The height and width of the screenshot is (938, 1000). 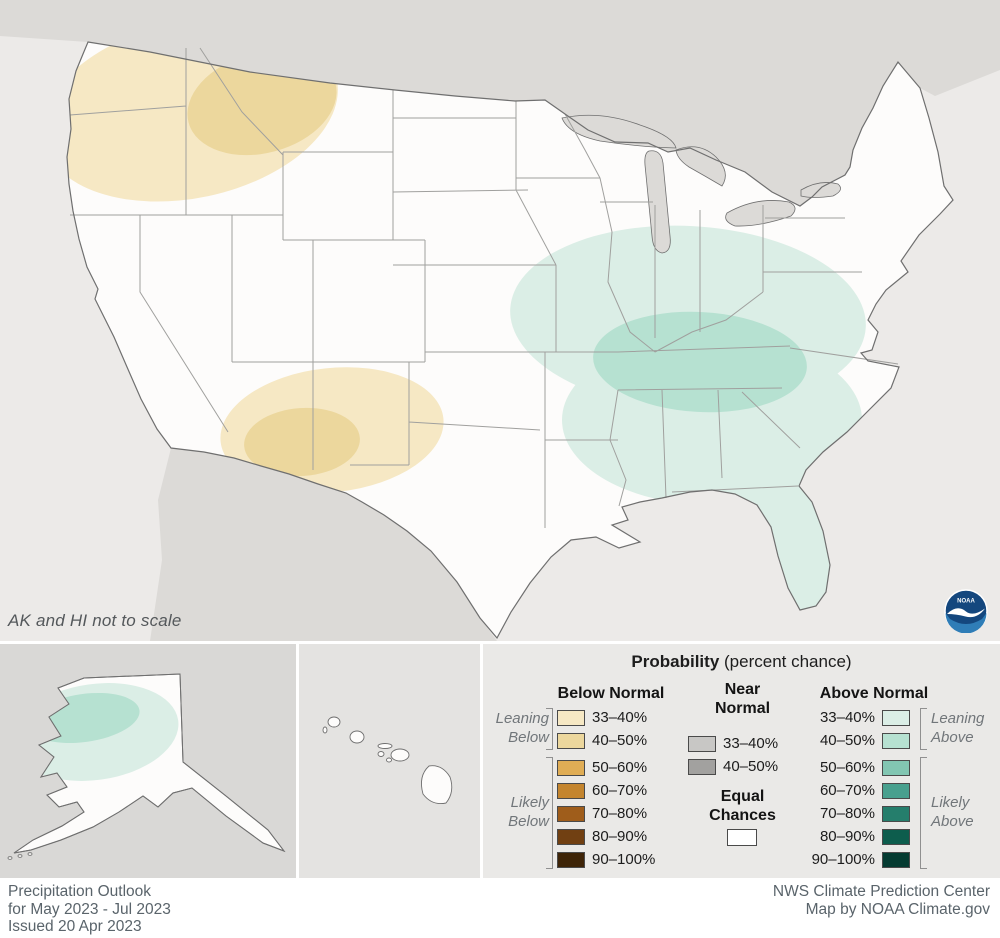 I want to click on island-maui, so click(x=400, y=755).